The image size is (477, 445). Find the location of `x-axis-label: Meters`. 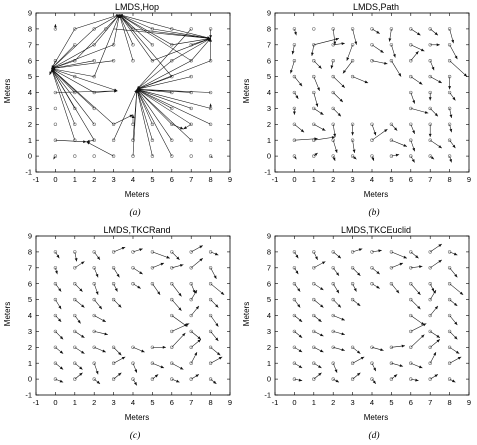

x-axis-label: Meters is located at coordinates (376, 194).